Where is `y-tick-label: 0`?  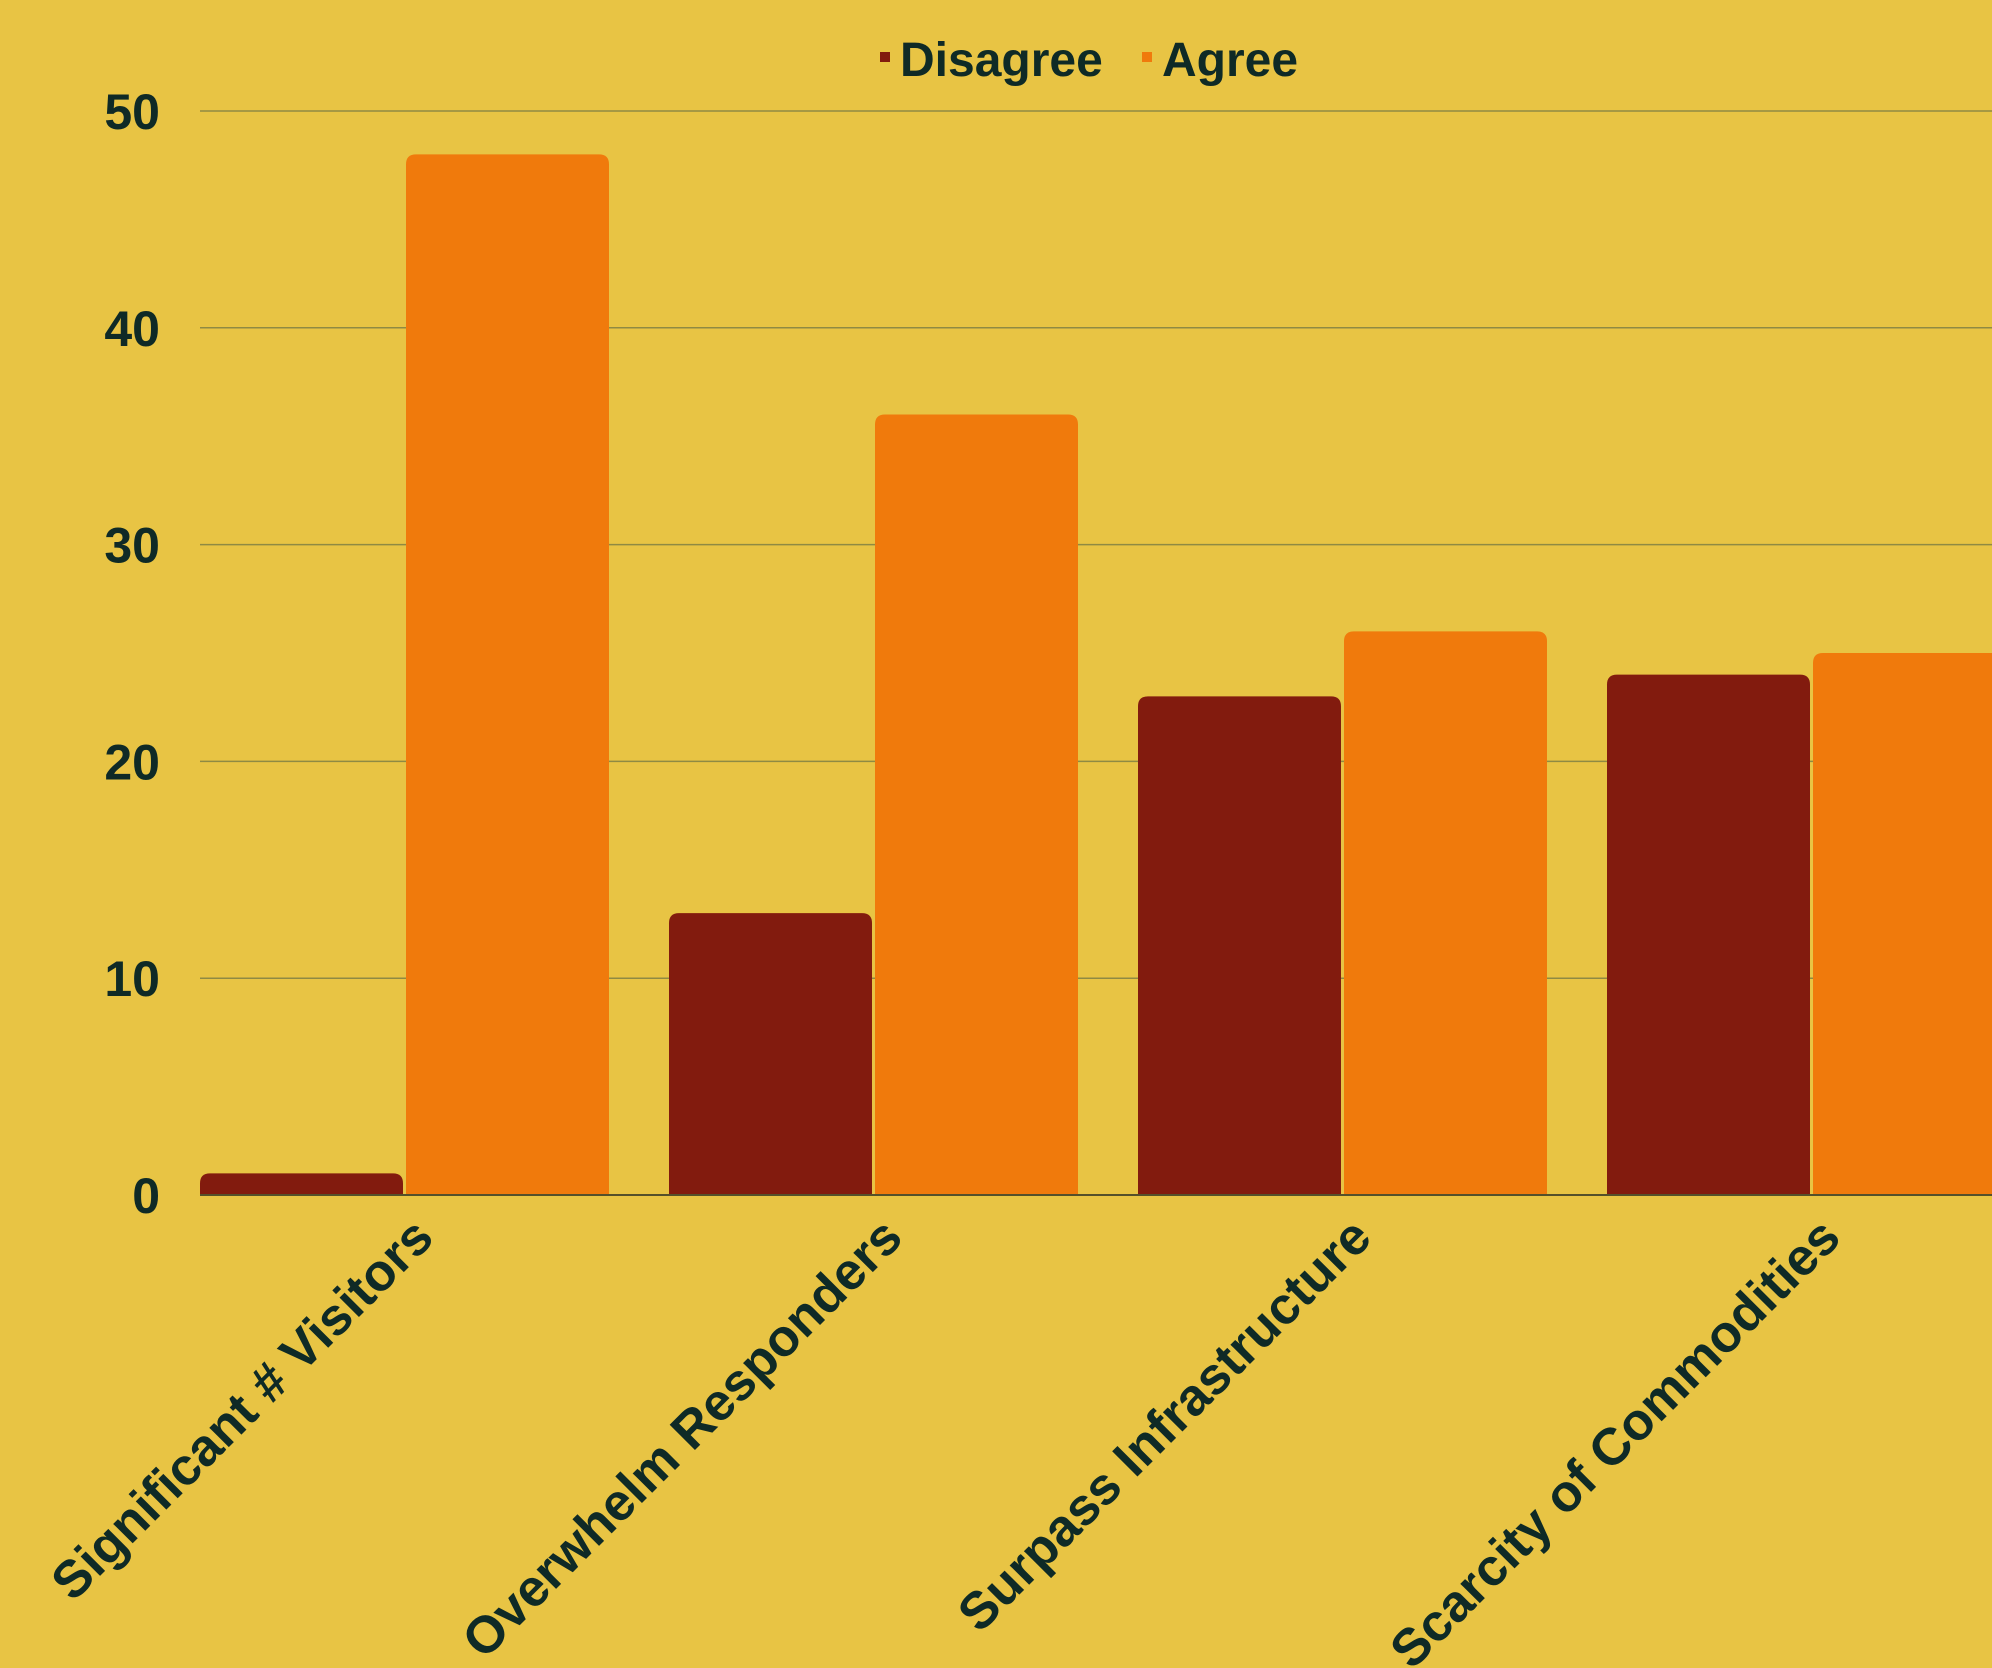 y-tick-label: 0 is located at coordinates (146, 1196).